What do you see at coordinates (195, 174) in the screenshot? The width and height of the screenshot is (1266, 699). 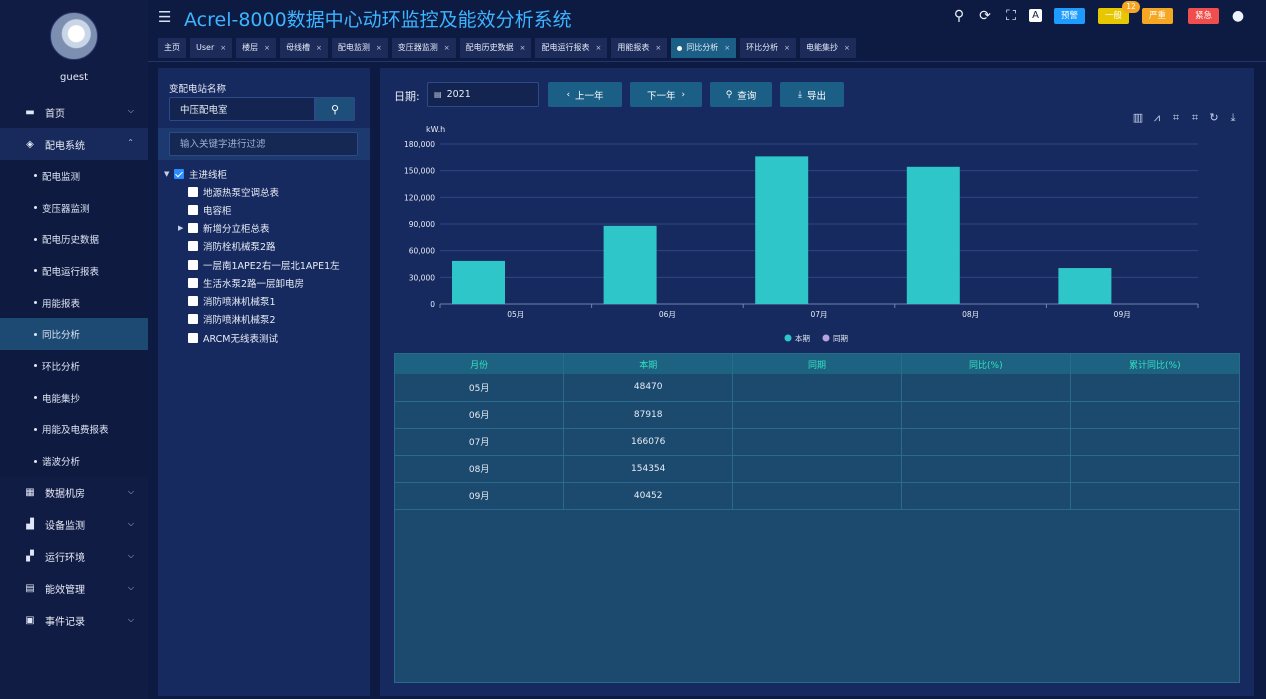 I see `tree-node-main-incoming: ▼ 主进线柜` at bounding box center [195, 174].